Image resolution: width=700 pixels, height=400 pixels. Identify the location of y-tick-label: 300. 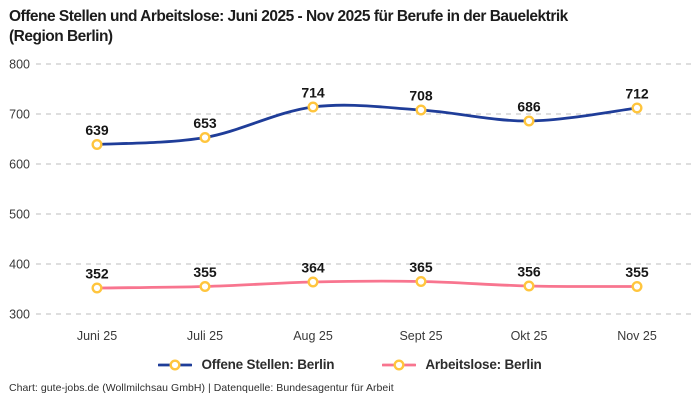
(19, 315).